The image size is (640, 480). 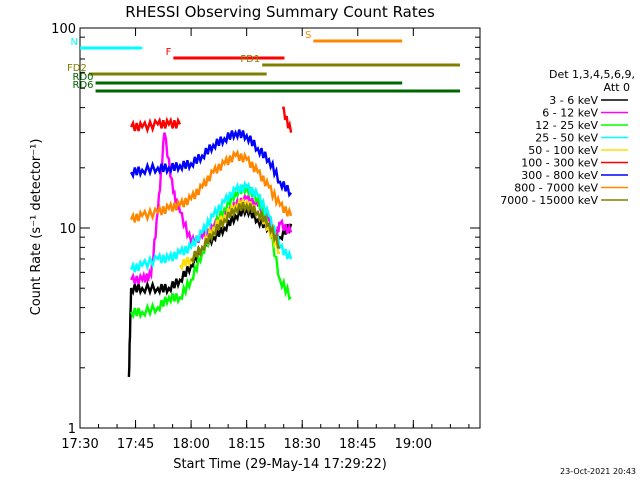 I want to click on annotation-label-0: N, so click(x=74, y=42).